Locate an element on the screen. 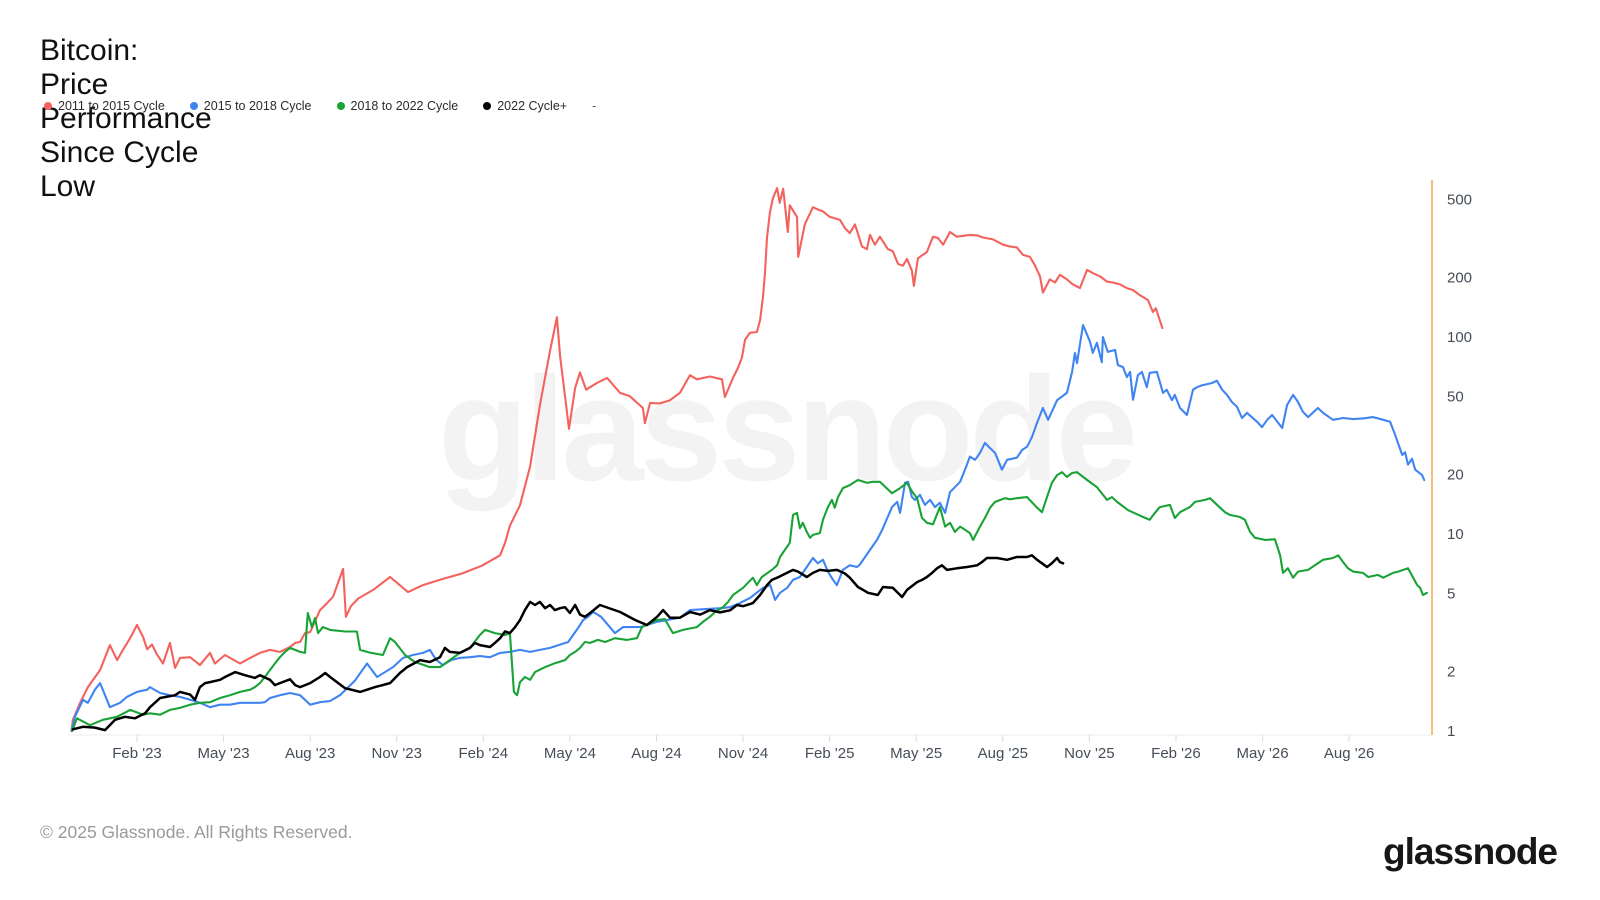 This screenshot has height=900, width=1600. series-line-2022-cycle is located at coordinates (568, 643).